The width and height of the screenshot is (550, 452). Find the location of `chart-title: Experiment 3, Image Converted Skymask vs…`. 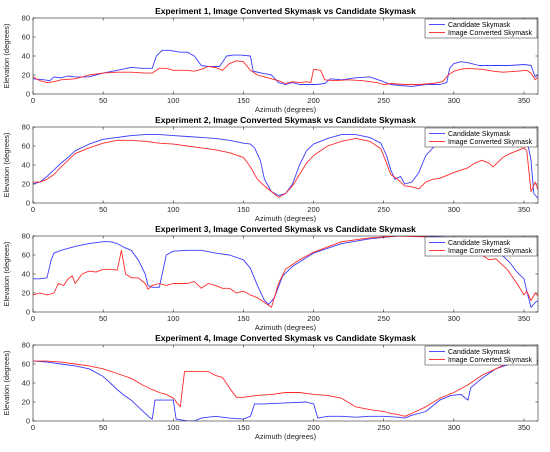

chart-title: Experiment 3, Image Converted Skymask vs… is located at coordinates (285, 229).